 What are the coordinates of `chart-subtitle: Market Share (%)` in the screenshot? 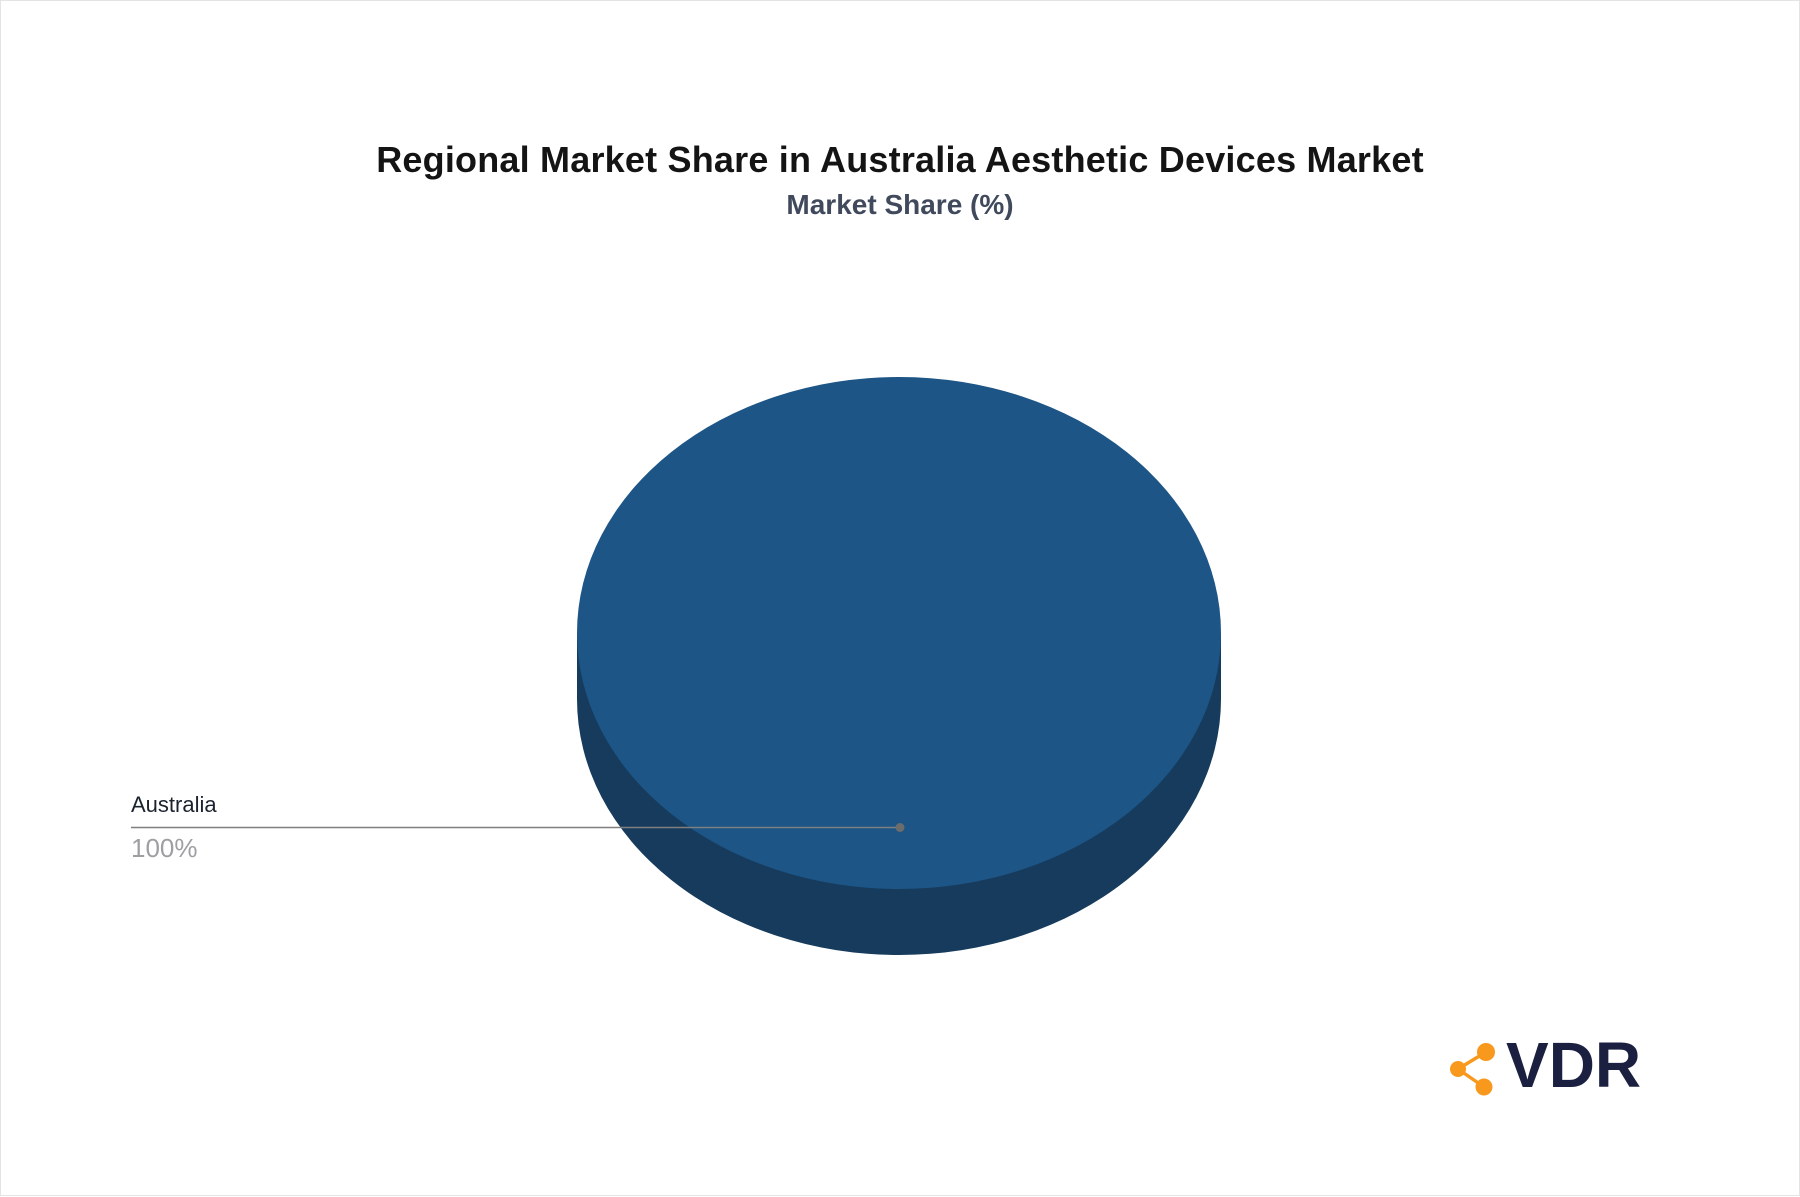 It's located at (900, 204).